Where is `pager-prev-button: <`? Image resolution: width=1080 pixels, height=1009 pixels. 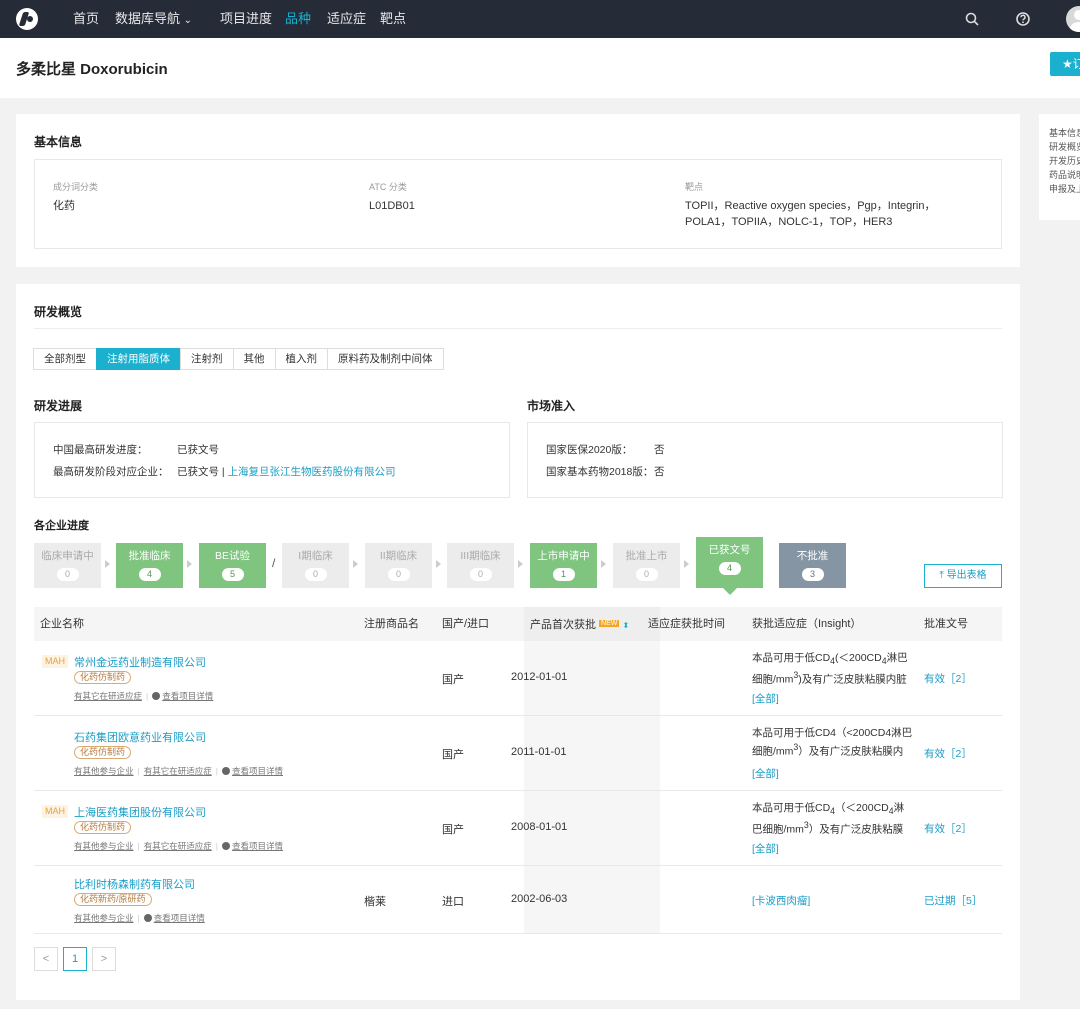
pager-prev-button: < is located at coordinates (46, 959).